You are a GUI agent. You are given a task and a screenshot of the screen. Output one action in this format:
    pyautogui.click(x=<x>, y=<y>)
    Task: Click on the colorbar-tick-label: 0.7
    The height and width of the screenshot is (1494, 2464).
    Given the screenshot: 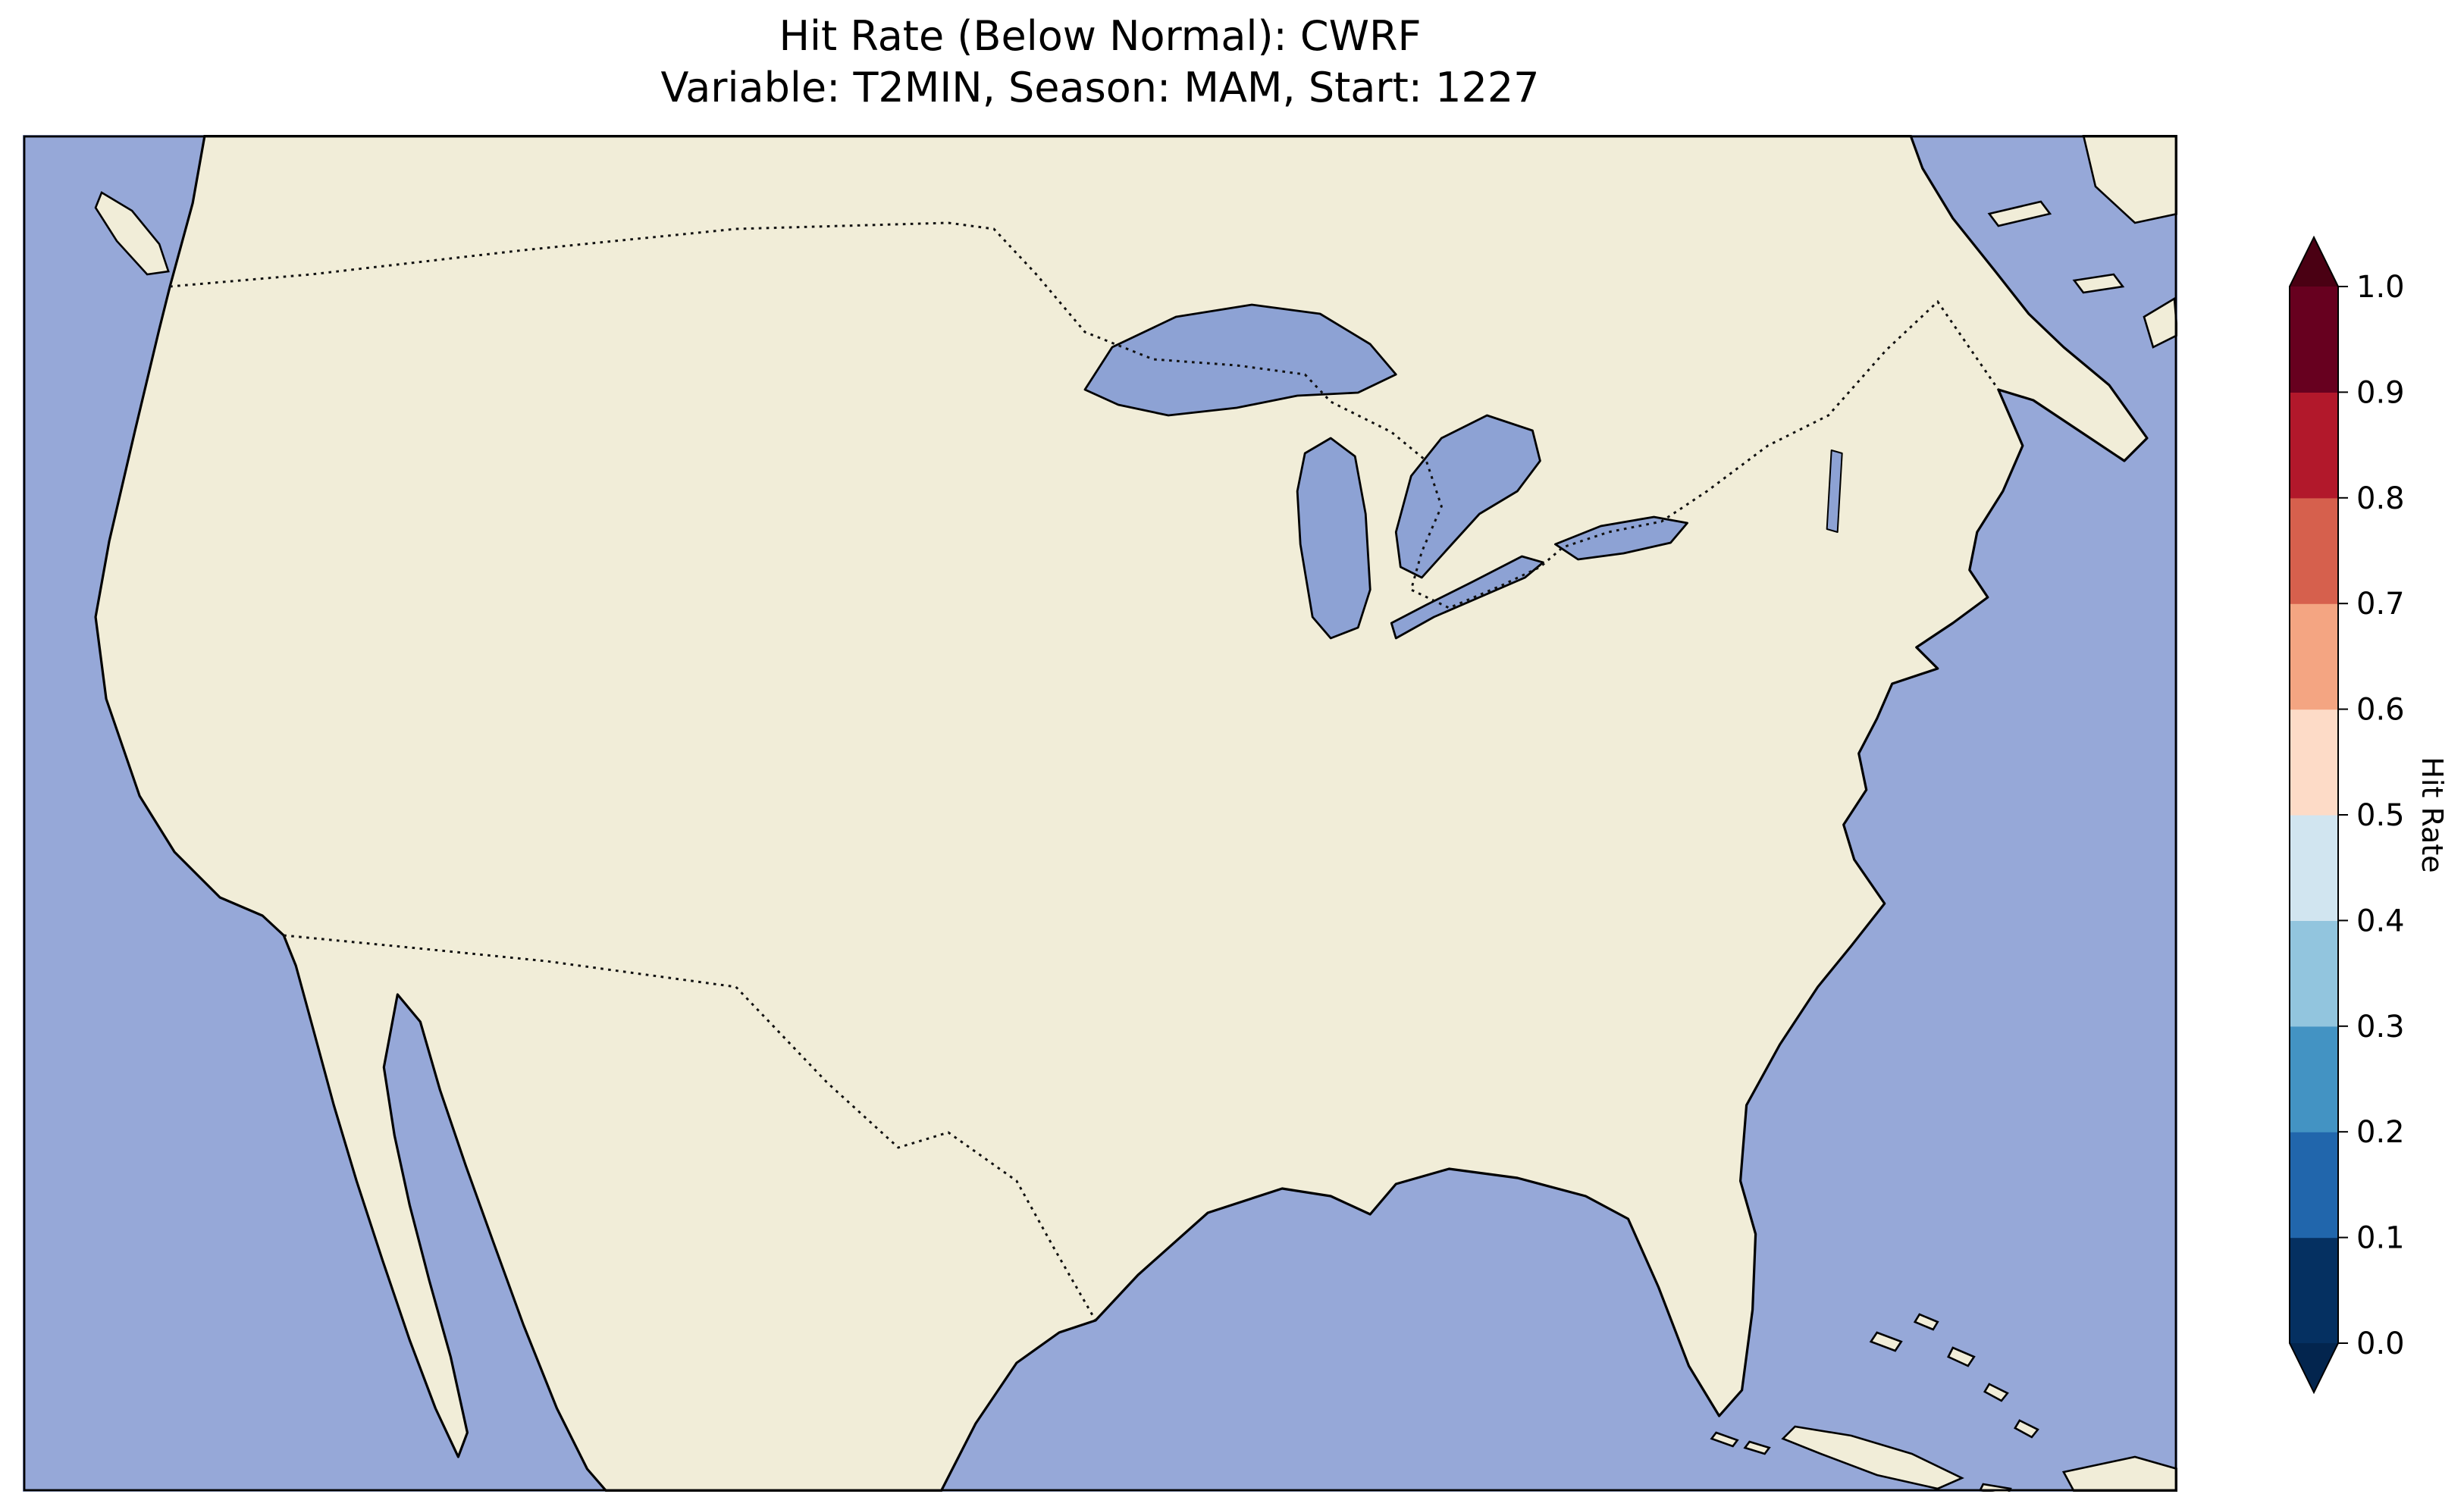 What is the action you would take?
    pyautogui.click(x=2381, y=604)
    